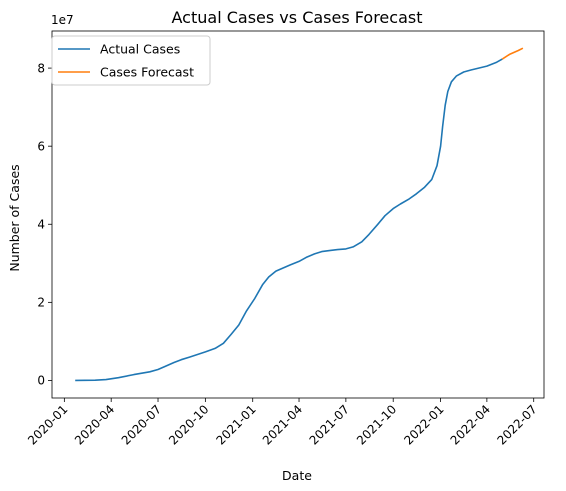 The width and height of the screenshot is (566, 491). What do you see at coordinates (41, 381) in the screenshot?
I see `y-tick-label: 0` at bounding box center [41, 381].